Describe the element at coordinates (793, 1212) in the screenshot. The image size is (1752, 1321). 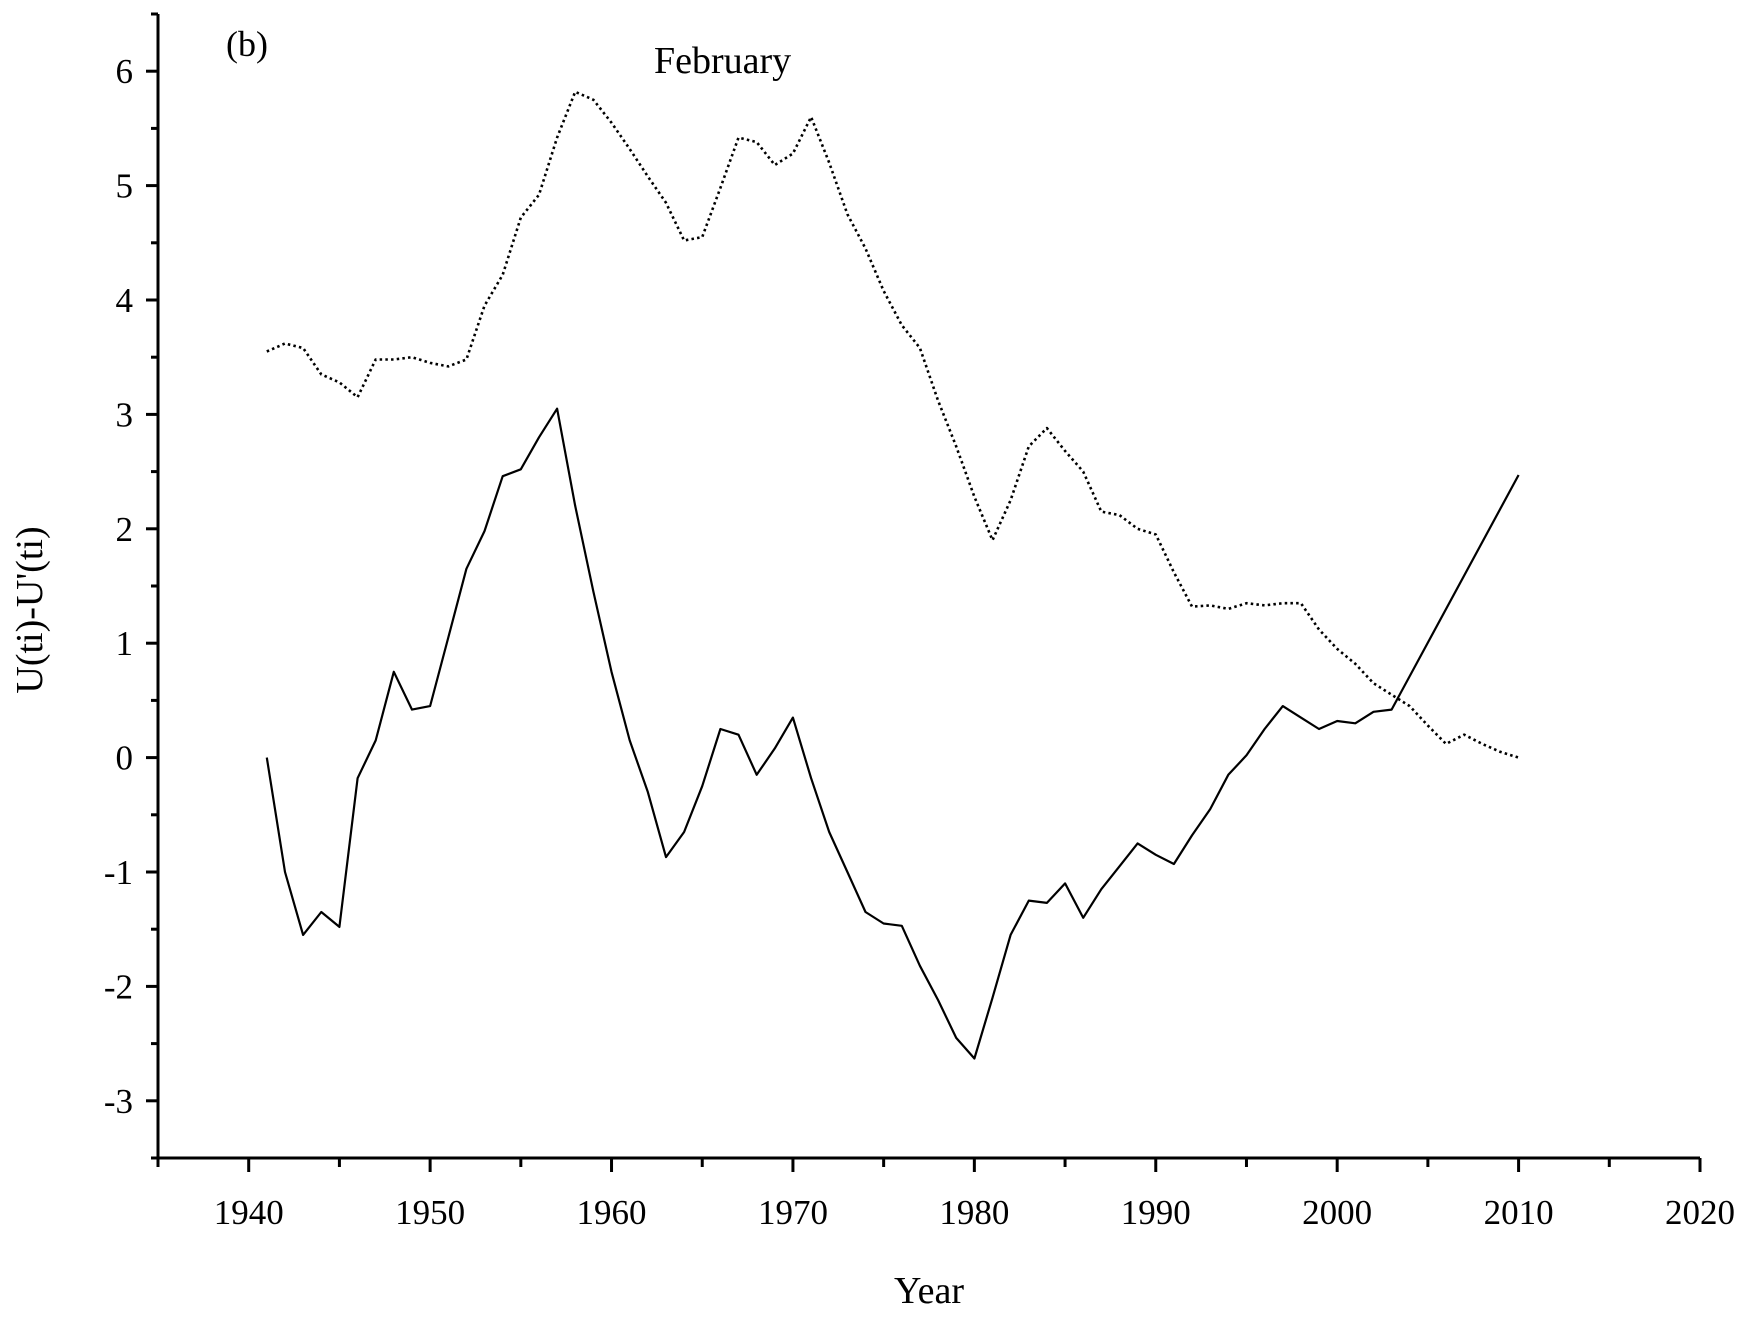
I see `x-tick-label: 1970` at that location.